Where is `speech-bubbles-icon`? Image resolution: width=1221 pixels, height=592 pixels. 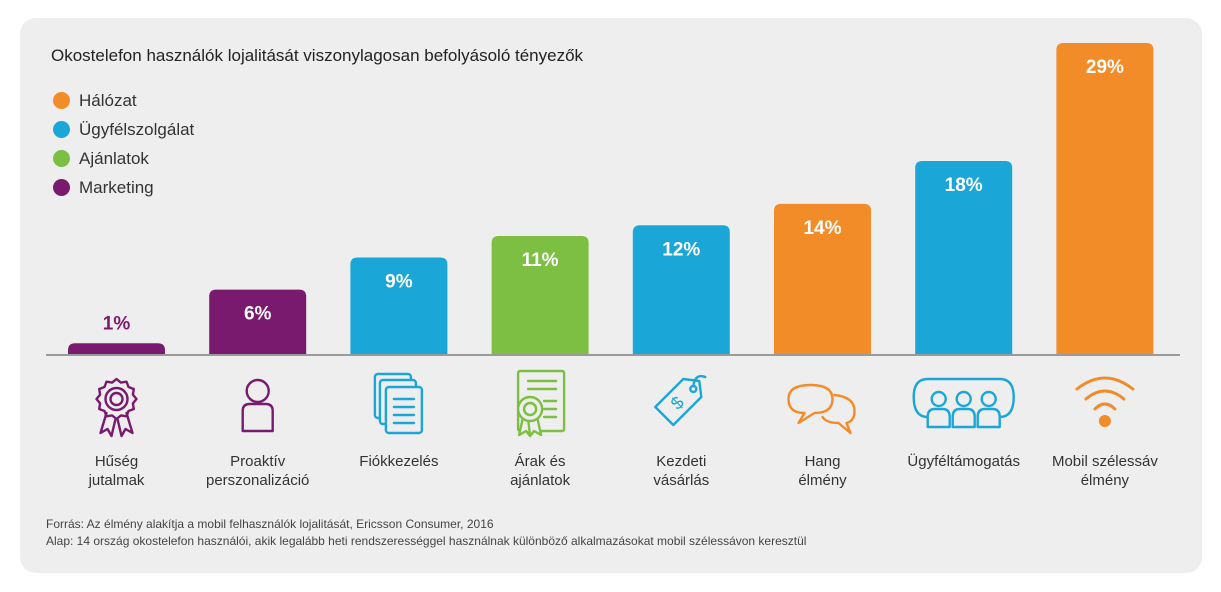 speech-bubbles-icon is located at coordinates (821, 409).